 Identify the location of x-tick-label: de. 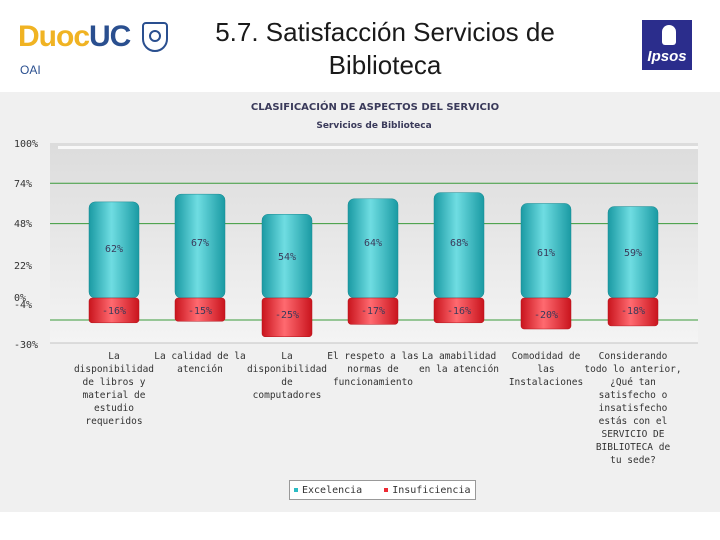
(287, 382).